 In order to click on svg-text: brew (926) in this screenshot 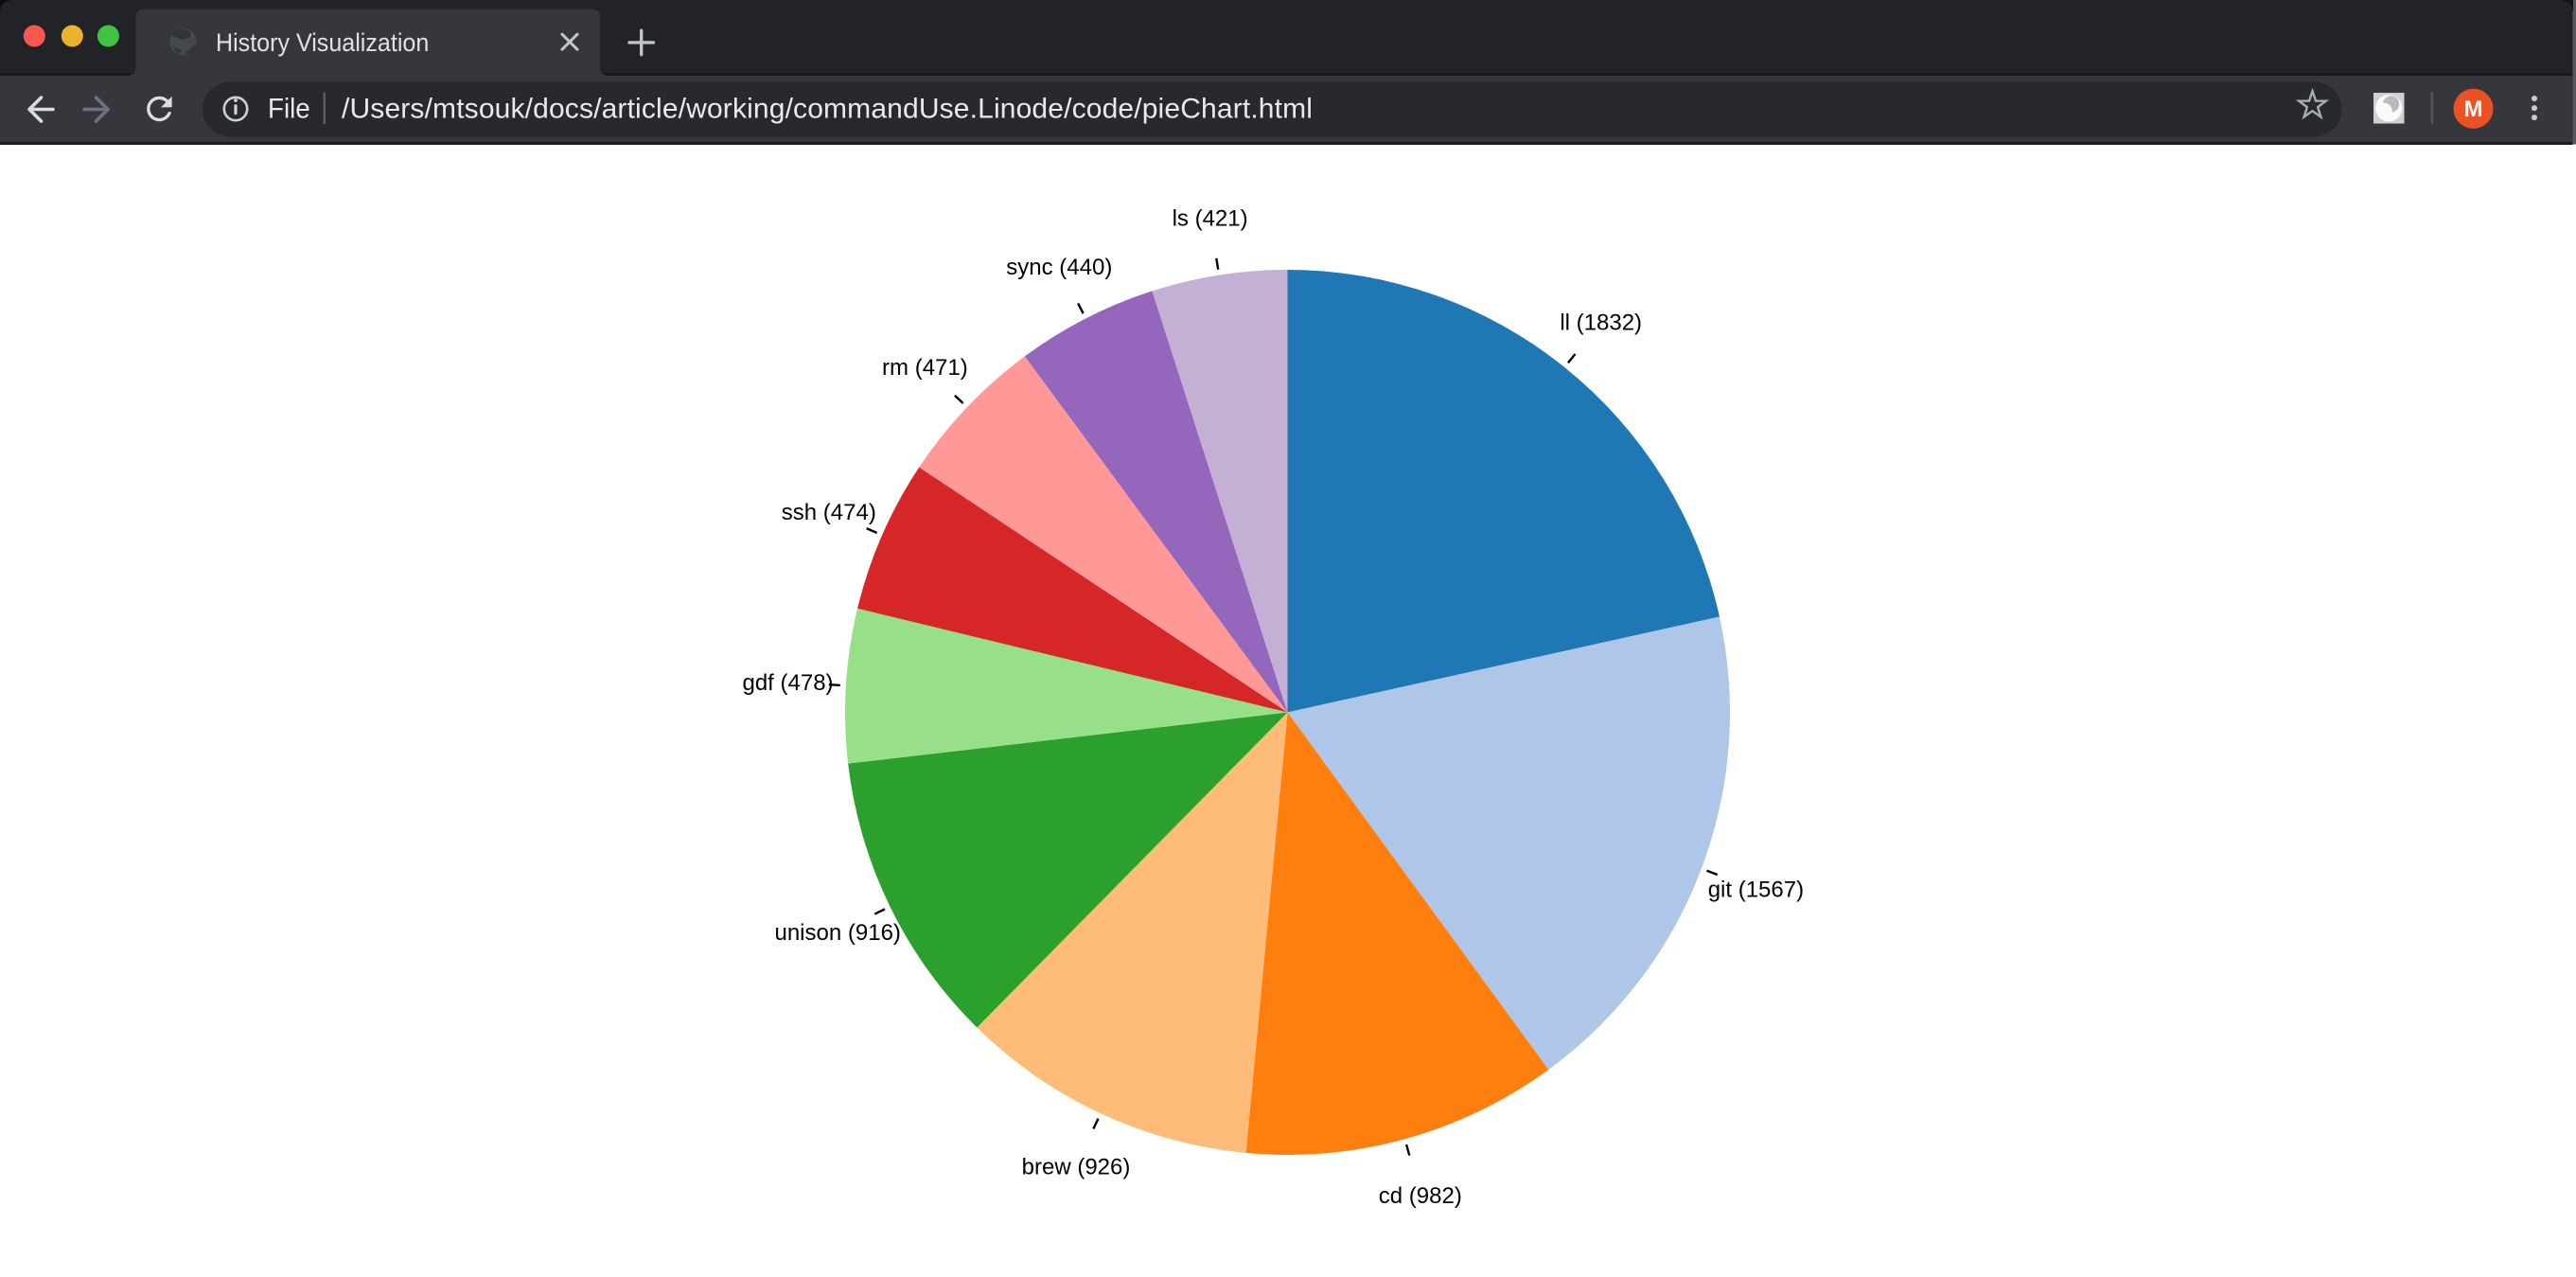, I will do `click(1076, 1166)`.